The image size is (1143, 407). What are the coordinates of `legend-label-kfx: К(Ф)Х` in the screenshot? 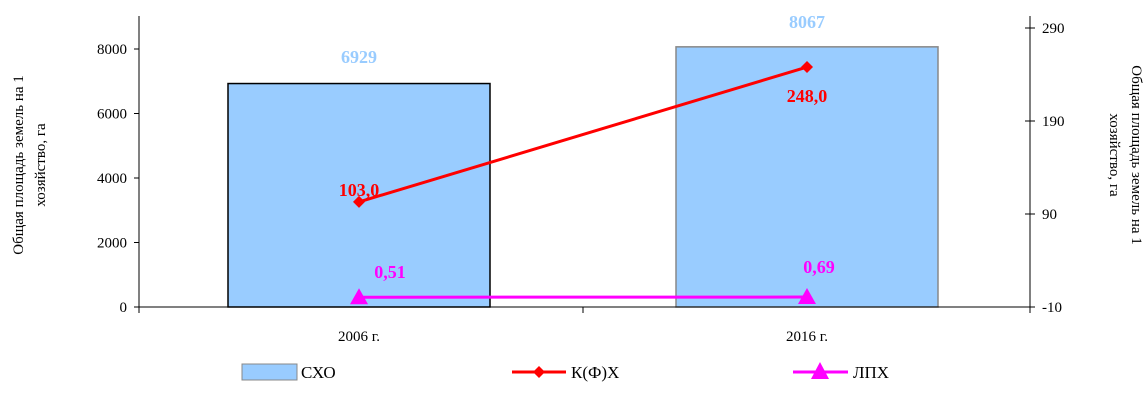 It's located at (595, 372).